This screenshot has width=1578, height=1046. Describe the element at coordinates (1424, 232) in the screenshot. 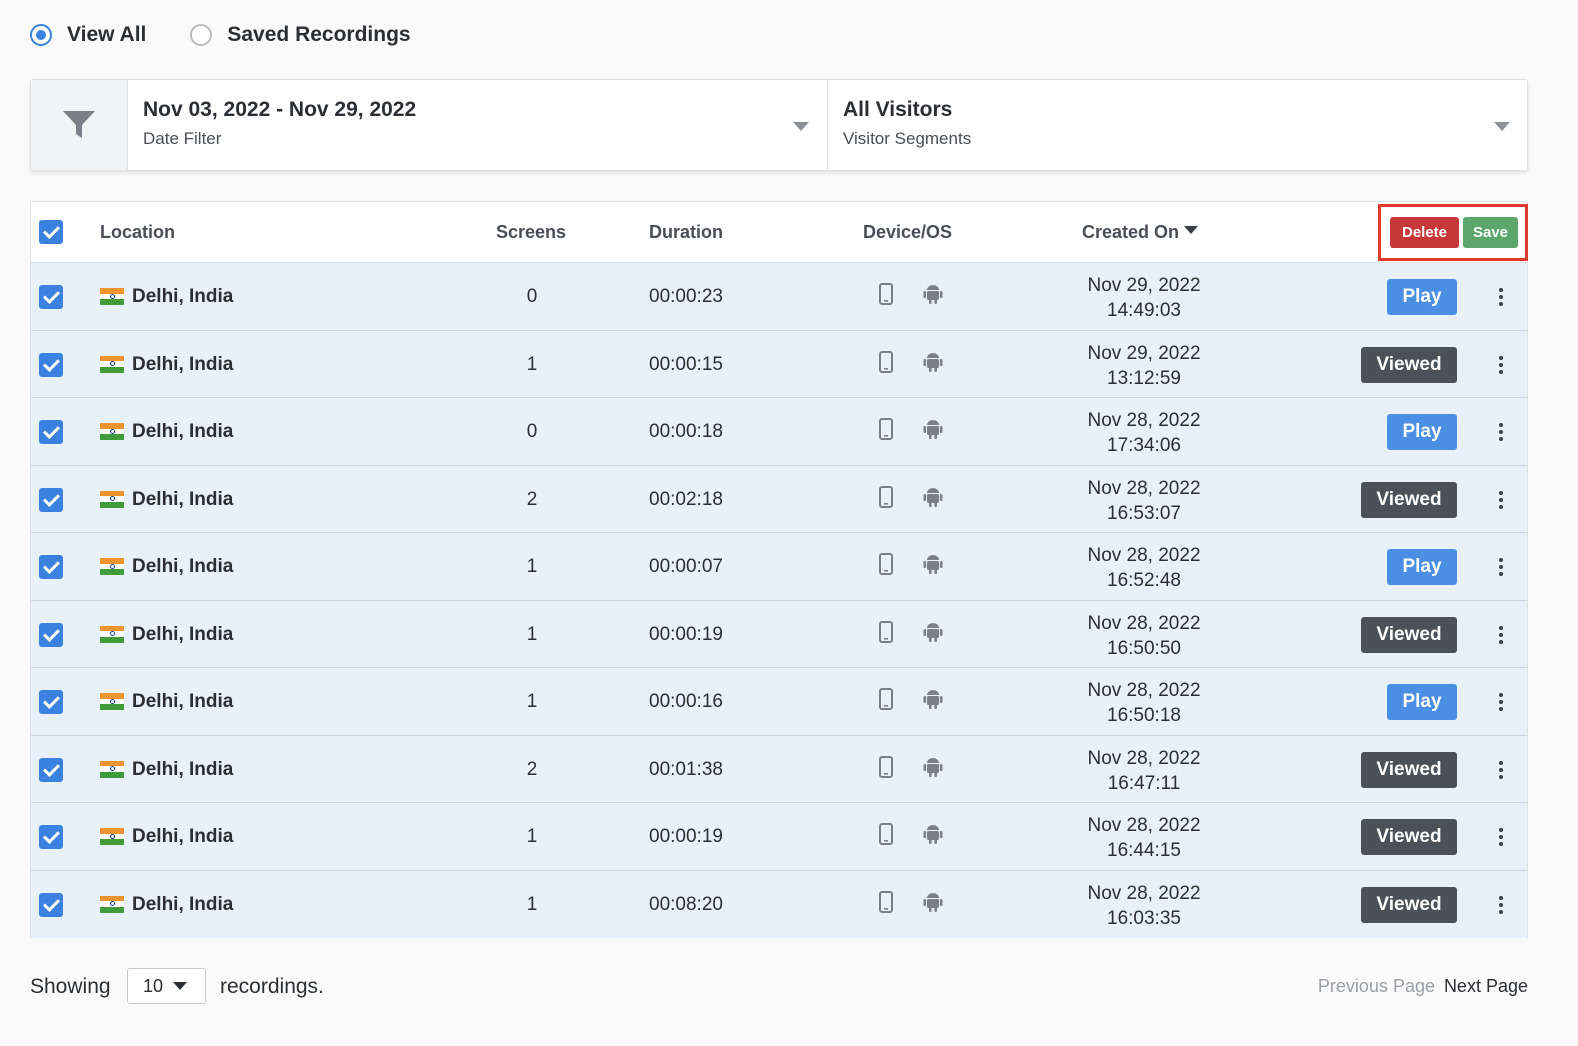

I see `delete-button: Delete` at that location.